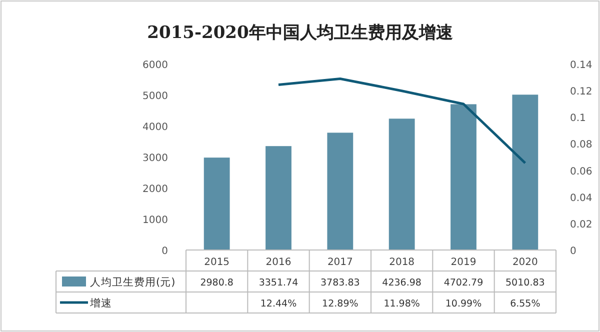 The width and height of the screenshot is (600, 332). What do you see at coordinates (581, 145) in the screenshot?
I see `y2-tick-label: 0.08` at bounding box center [581, 145].